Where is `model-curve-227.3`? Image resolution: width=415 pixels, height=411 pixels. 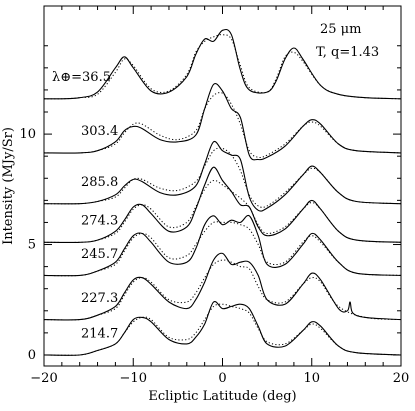 model-curve-227.3 is located at coordinates (222, 290).